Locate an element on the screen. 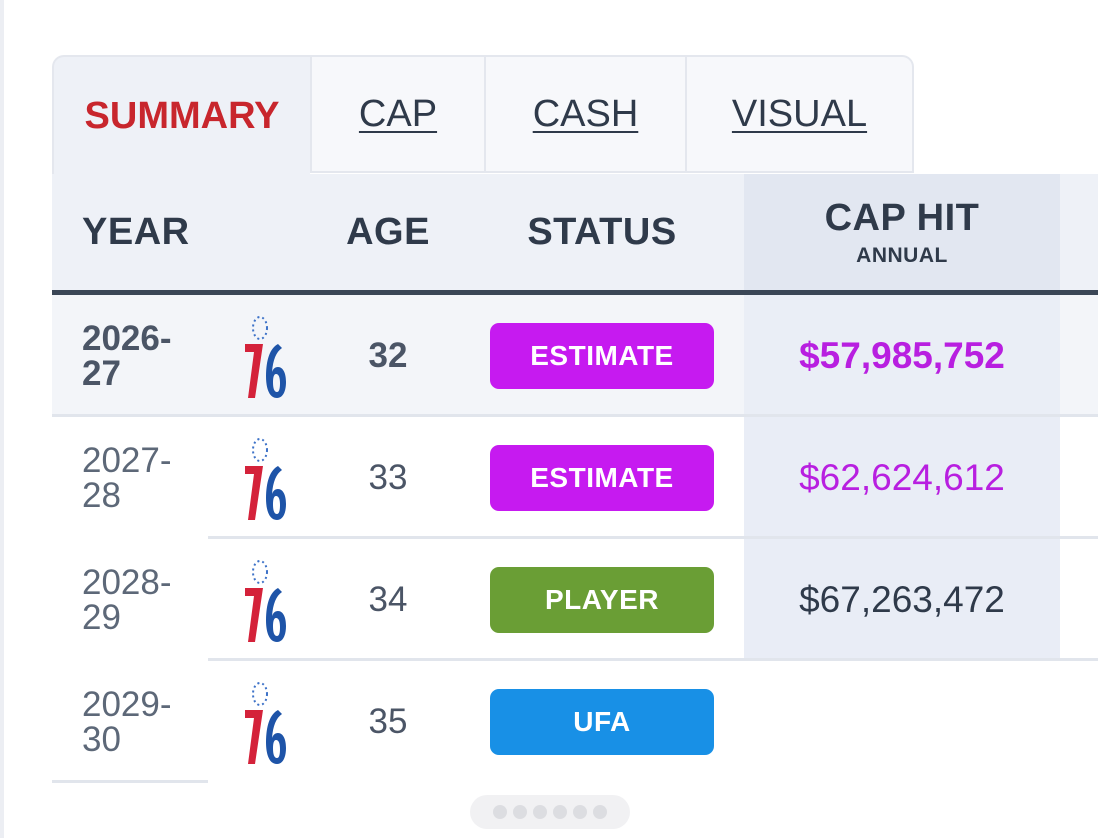  header-age-label: AGE is located at coordinates (388, 231).